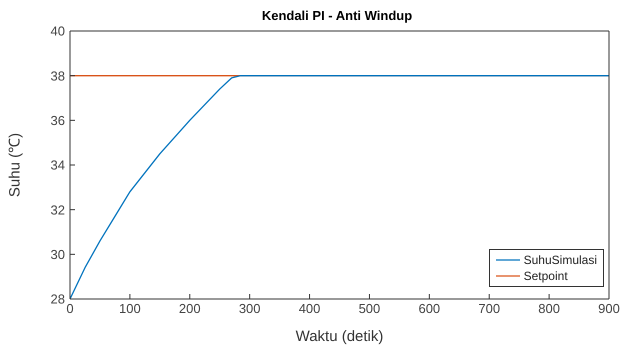 The width and height of the screenshot is (634, 353). Describe the element at coordinates (560, 260) in the screenshot. I see `legend-label: SuhuSimulasi` at that location.